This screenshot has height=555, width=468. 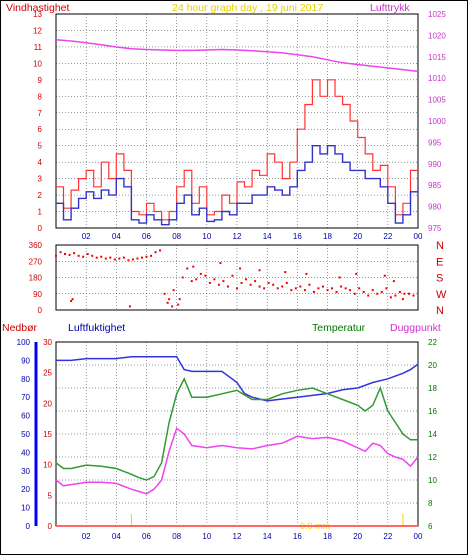 I want to click on direction-y-tick-270: 270, so click(x=36, y=261).